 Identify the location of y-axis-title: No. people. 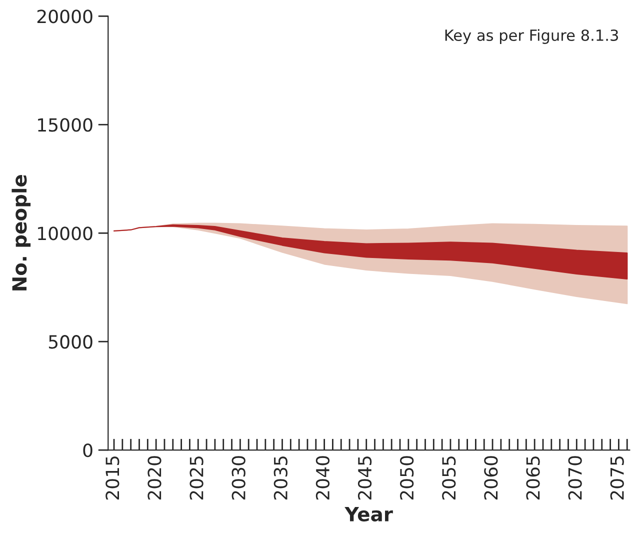
(21, 232).